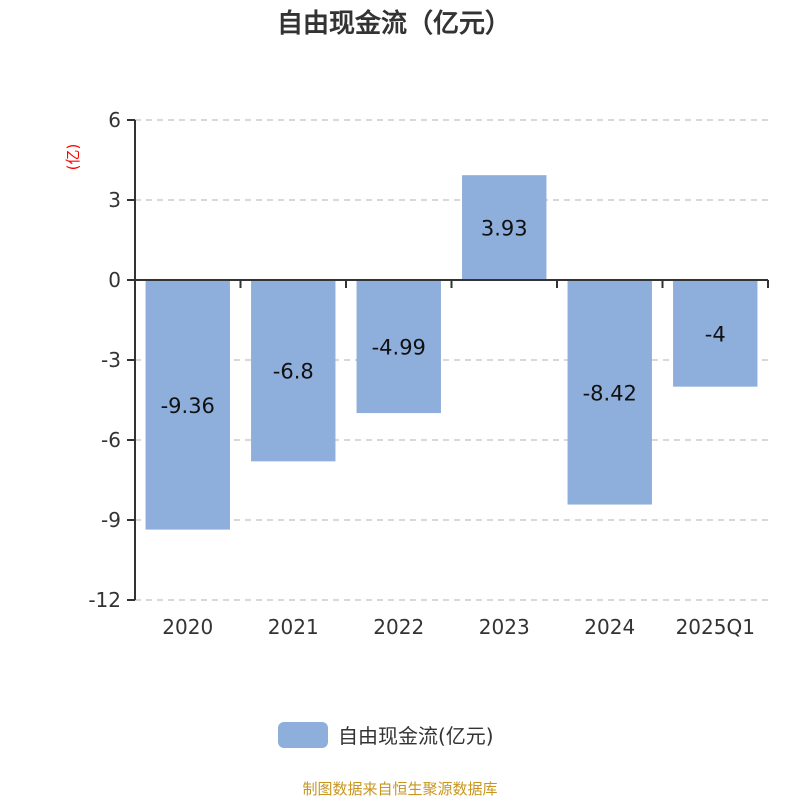 This screenshot has height=800, width=800. Describe the element at coordinates (73, 157) in the screenshot. I see `y-axis-label: (亿)` at that location.